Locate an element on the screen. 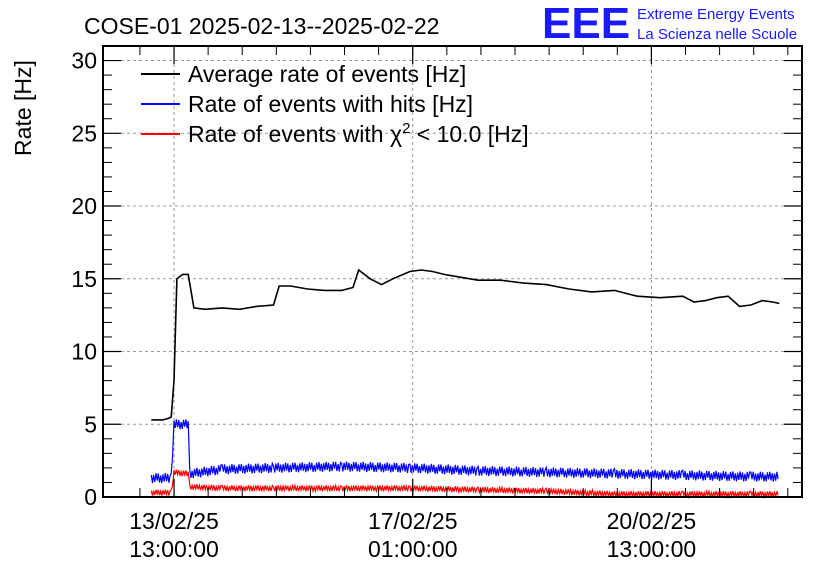  x-tick-label-time: 01:00:00 is located at coordinates (413, 549).